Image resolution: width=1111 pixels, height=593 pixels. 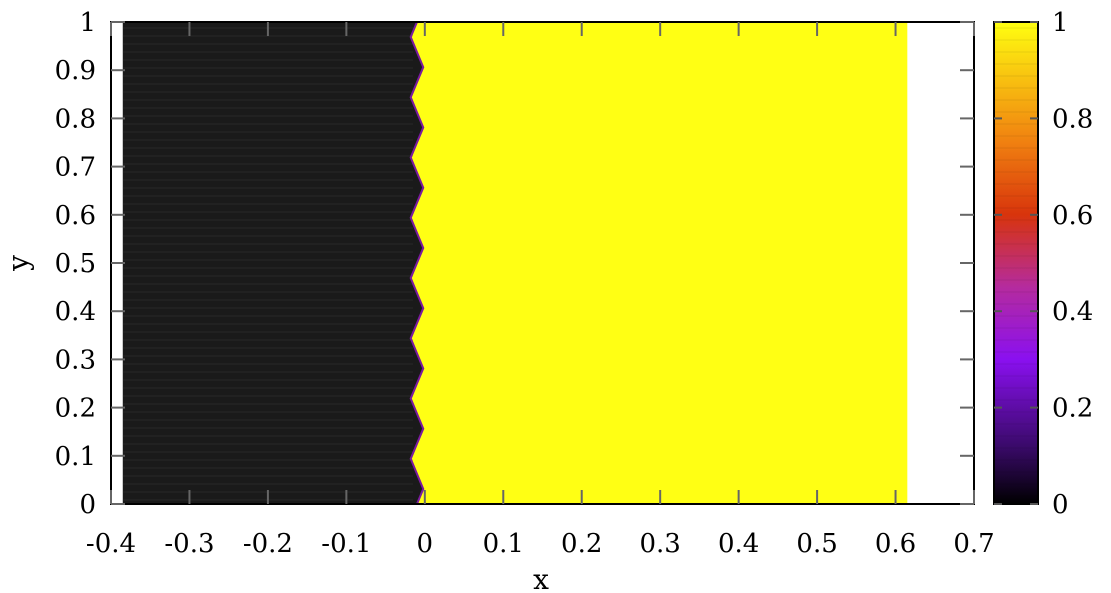 What do you see at coordinates (581, 544) in the screenshot?
I see `x-tick-label: 0.2` at bounding box center [581, 544].